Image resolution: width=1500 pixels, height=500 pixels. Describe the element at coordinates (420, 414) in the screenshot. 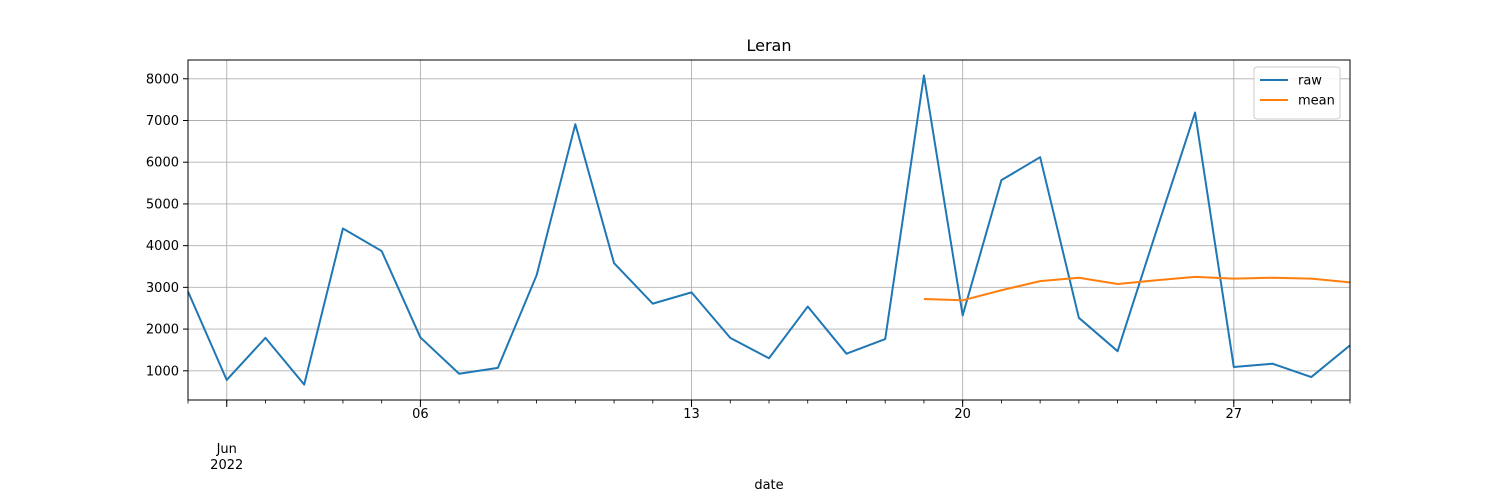

I see `x-tick-label: 06` at that location.